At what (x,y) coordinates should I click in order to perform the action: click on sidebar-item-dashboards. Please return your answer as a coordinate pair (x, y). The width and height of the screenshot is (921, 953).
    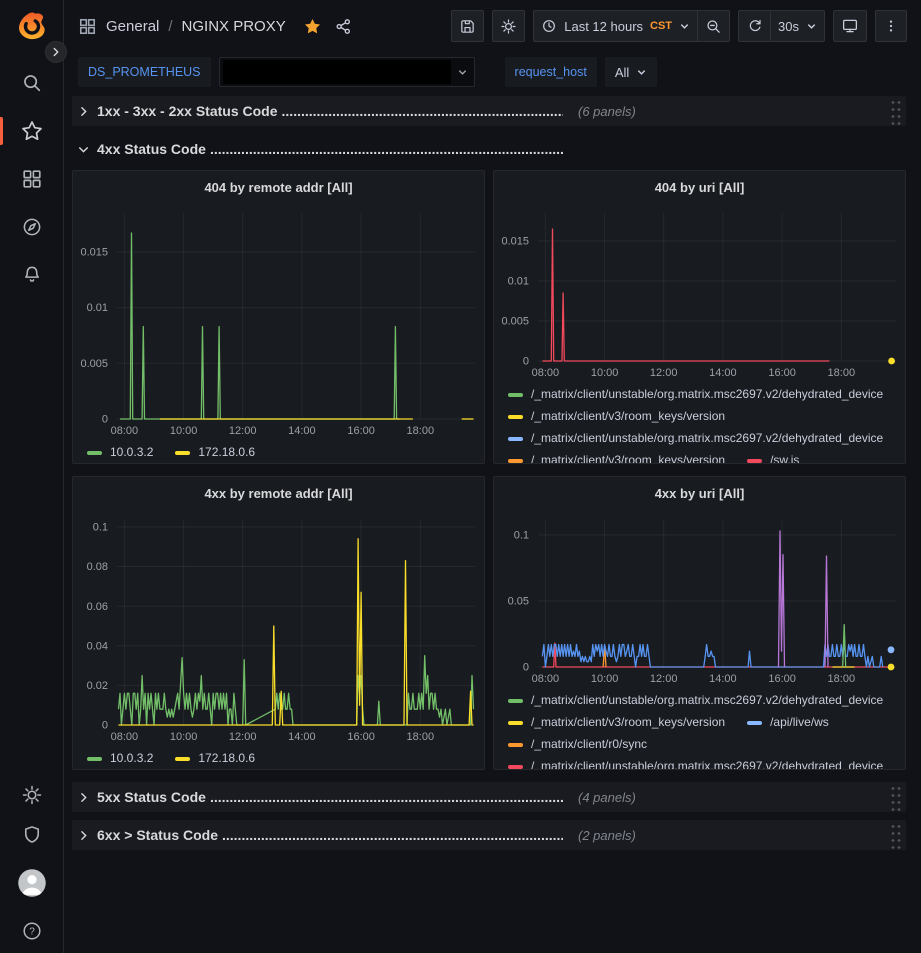
    Looking at the image, I should click on (32, 179).